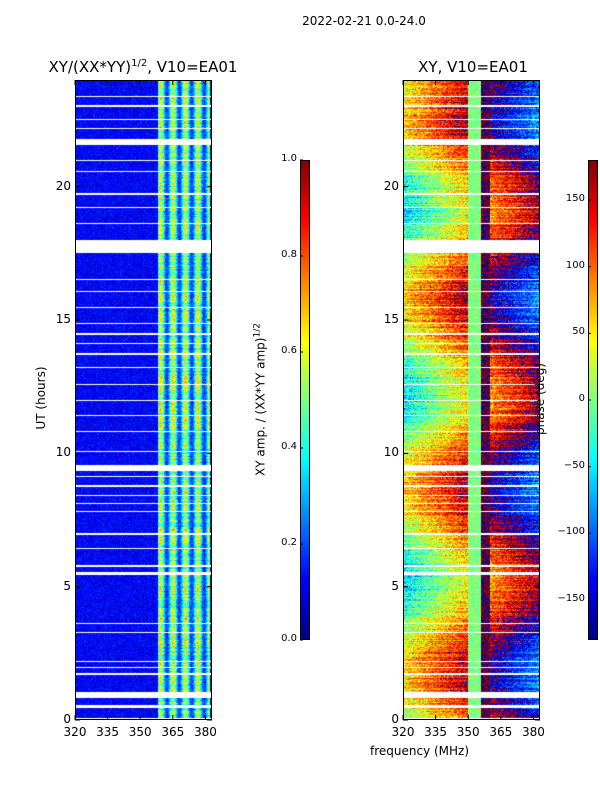 This screenshot has height=800, width=600. Describe the element at coordinates (75, 732) in the screenshot. I see `amp-xtick-label: 320` at that location.